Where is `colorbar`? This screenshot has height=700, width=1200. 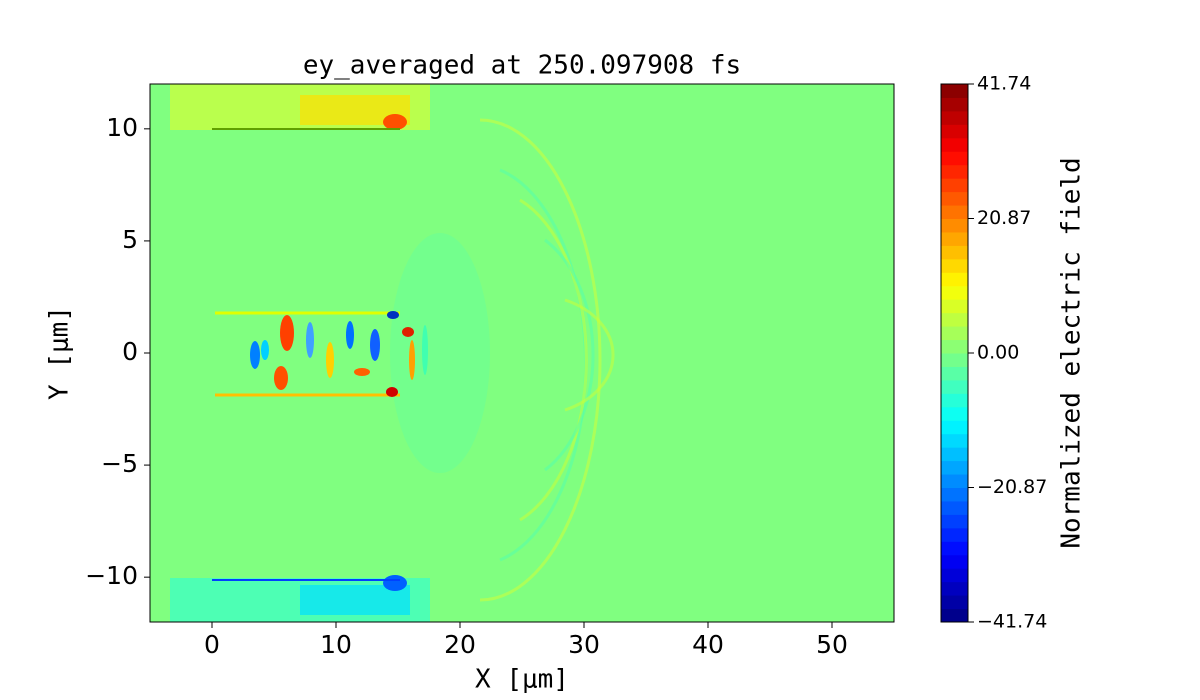
colorbar is located at coordinates (954, 353).